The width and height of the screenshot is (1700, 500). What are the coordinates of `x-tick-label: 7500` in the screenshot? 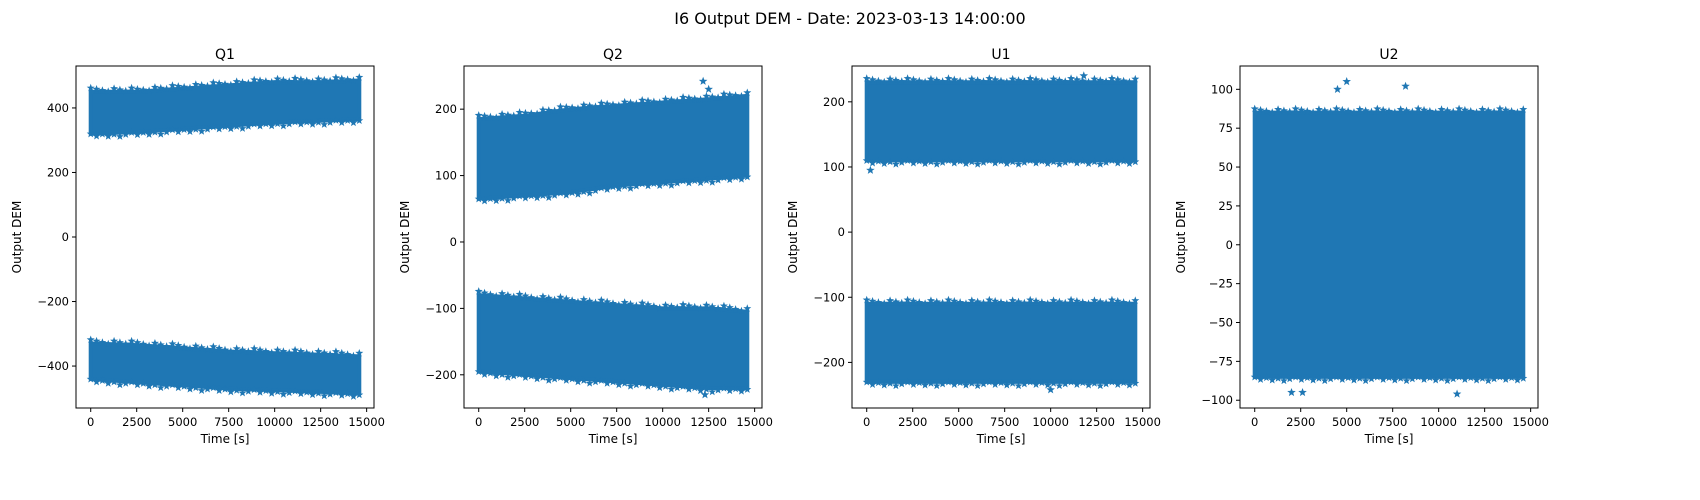 It's located at (228, 422).